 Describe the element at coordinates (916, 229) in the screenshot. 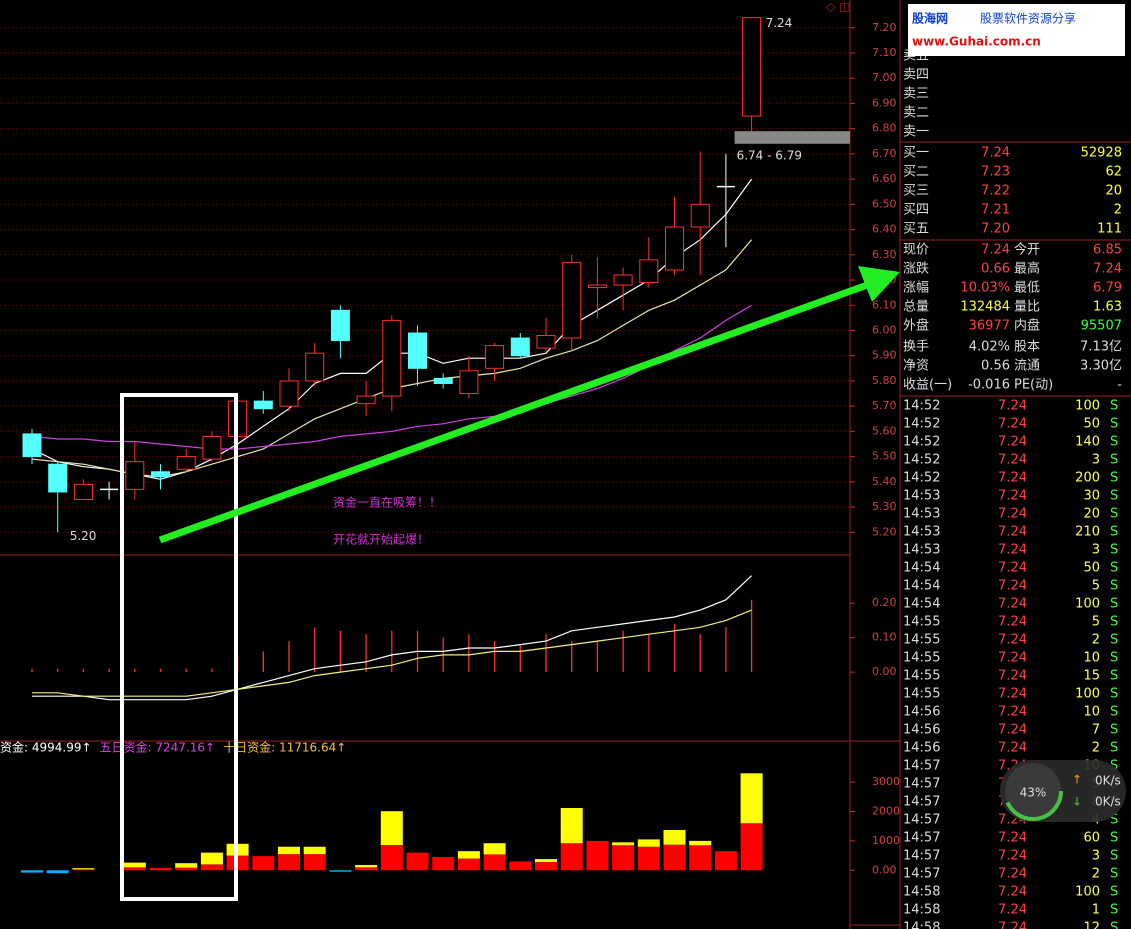

I see `buy-label: 买五` at that location.